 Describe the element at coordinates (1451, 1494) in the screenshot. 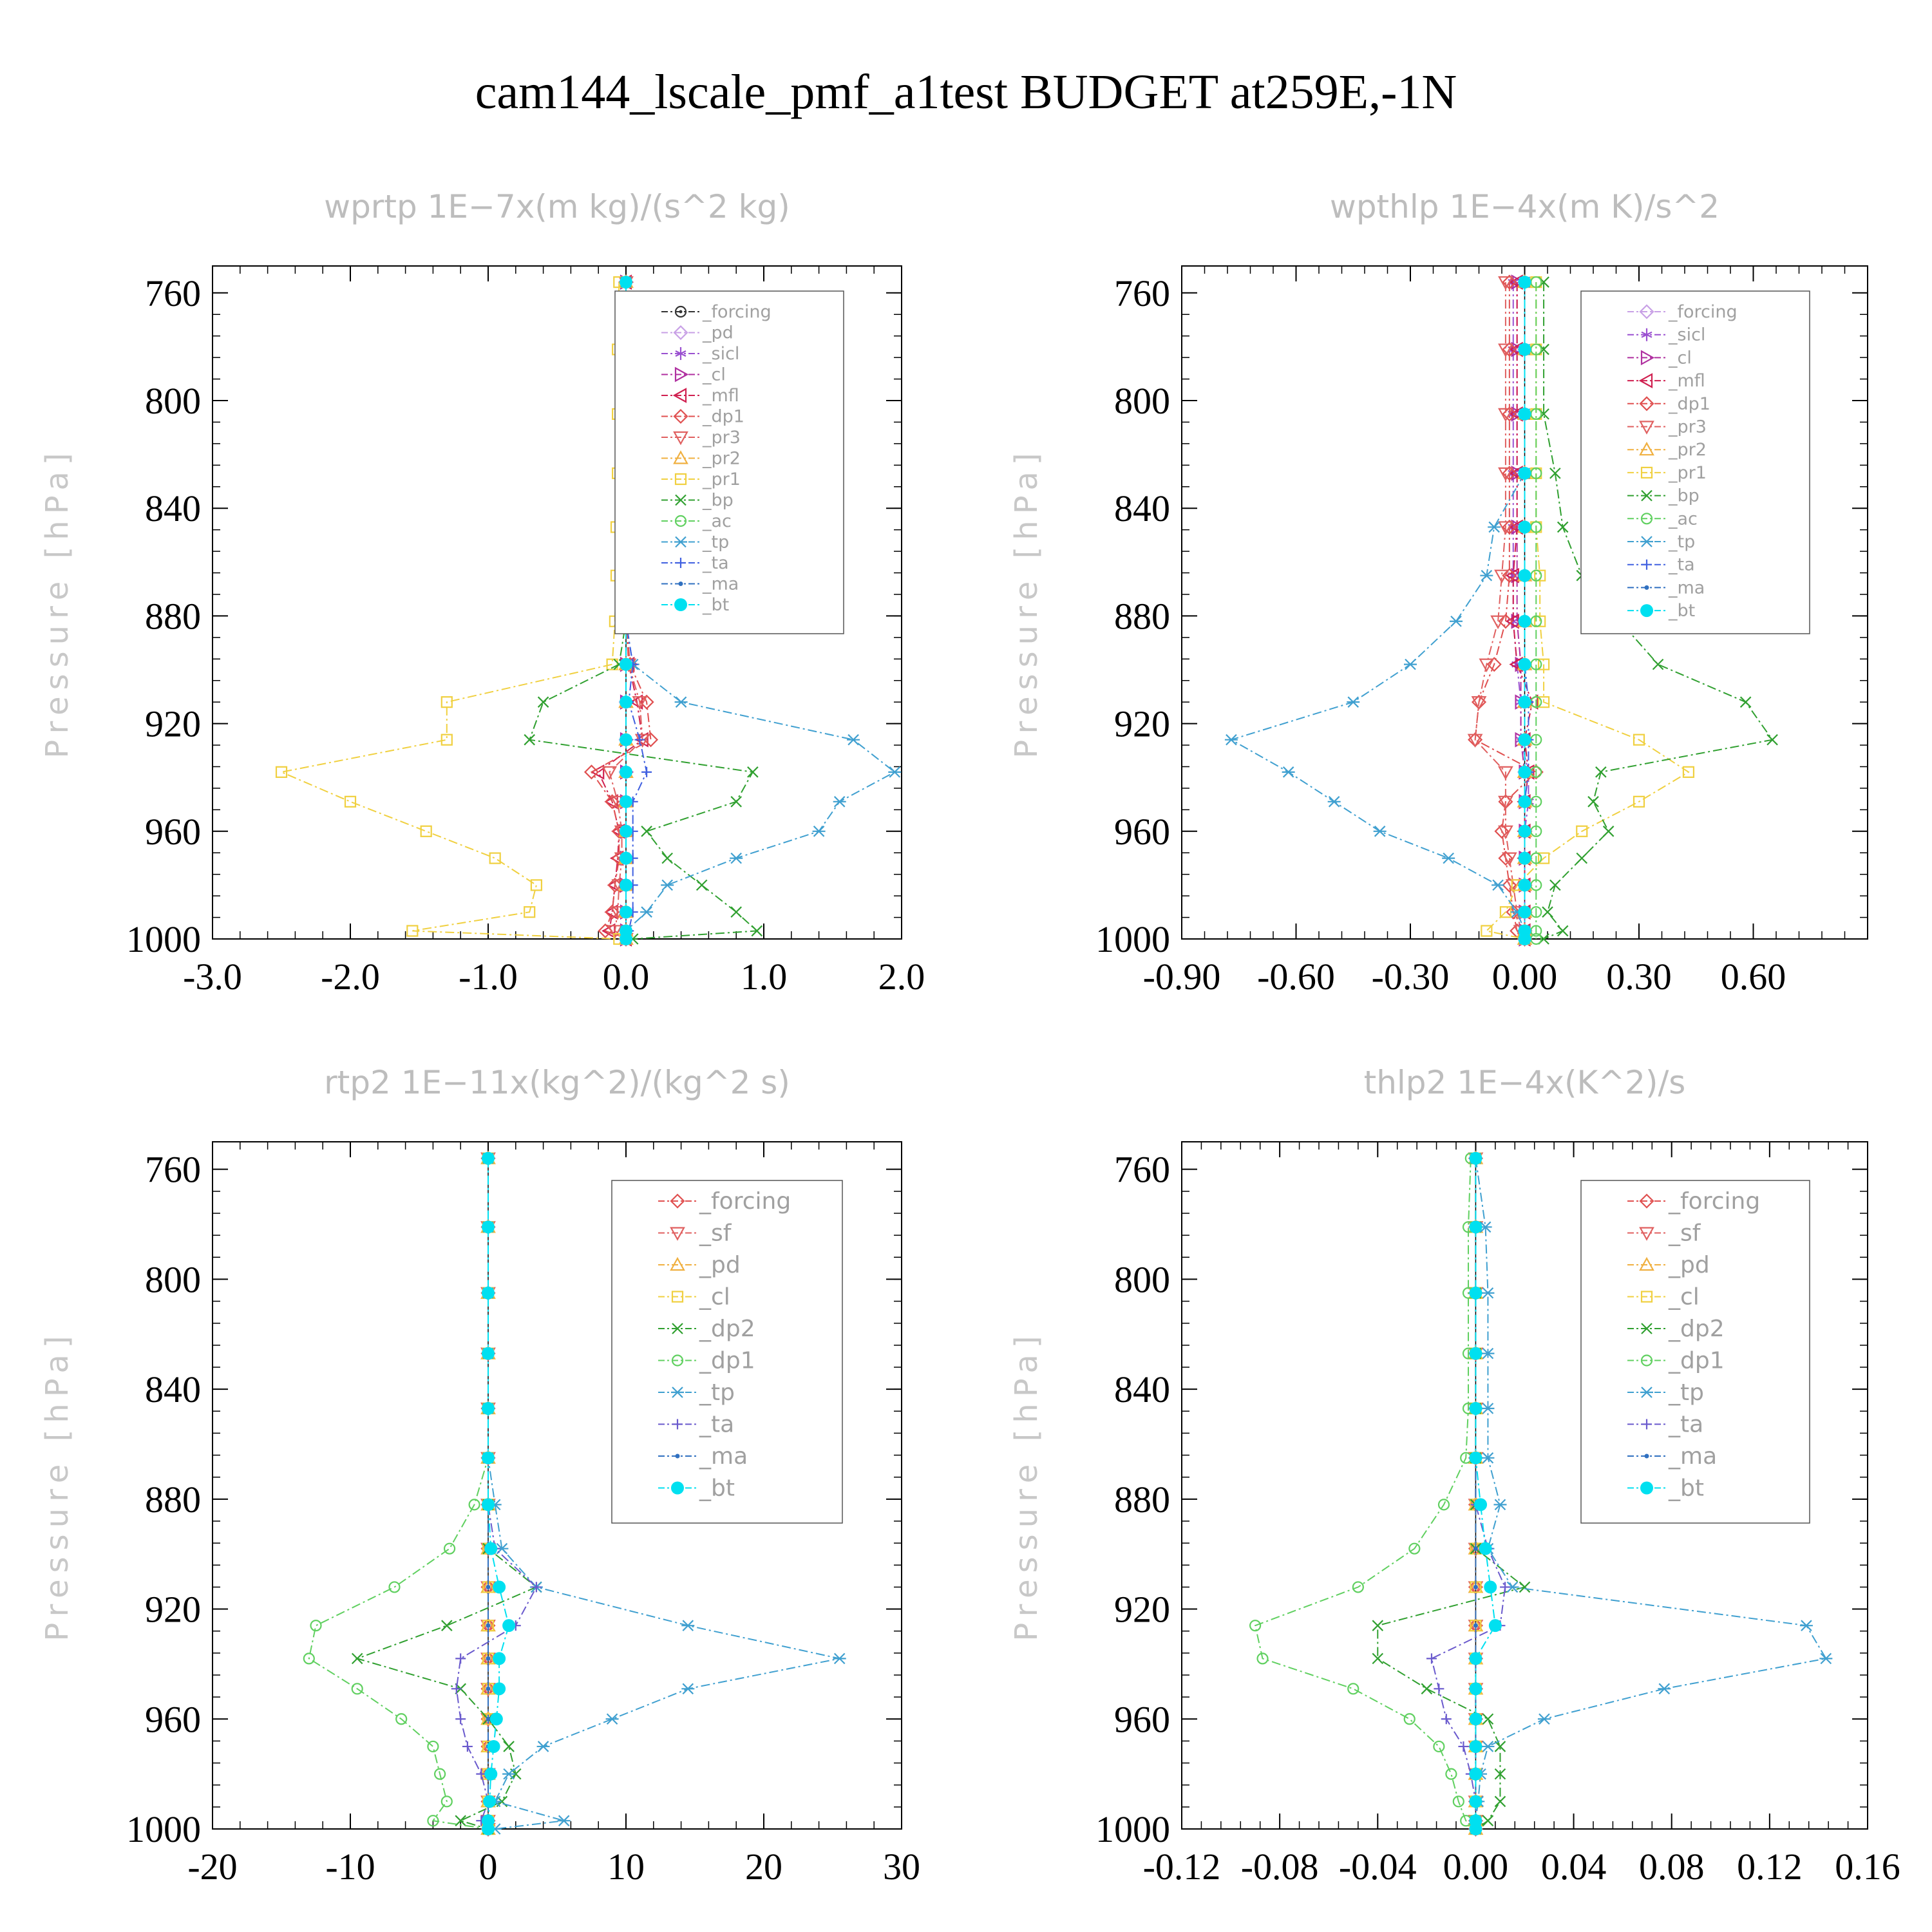

I see `series-dp2` at that location.